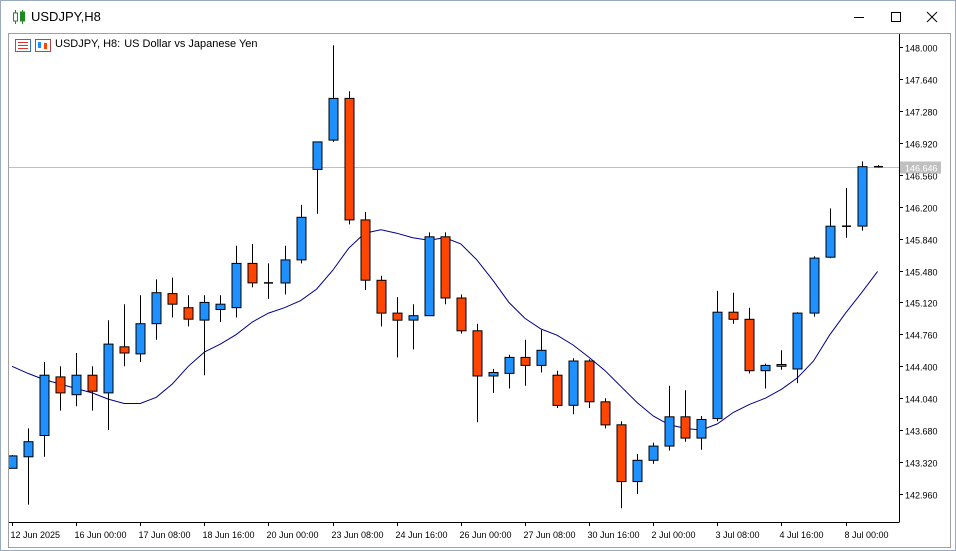  I want to click on current-price-badge, so click(920, 167).